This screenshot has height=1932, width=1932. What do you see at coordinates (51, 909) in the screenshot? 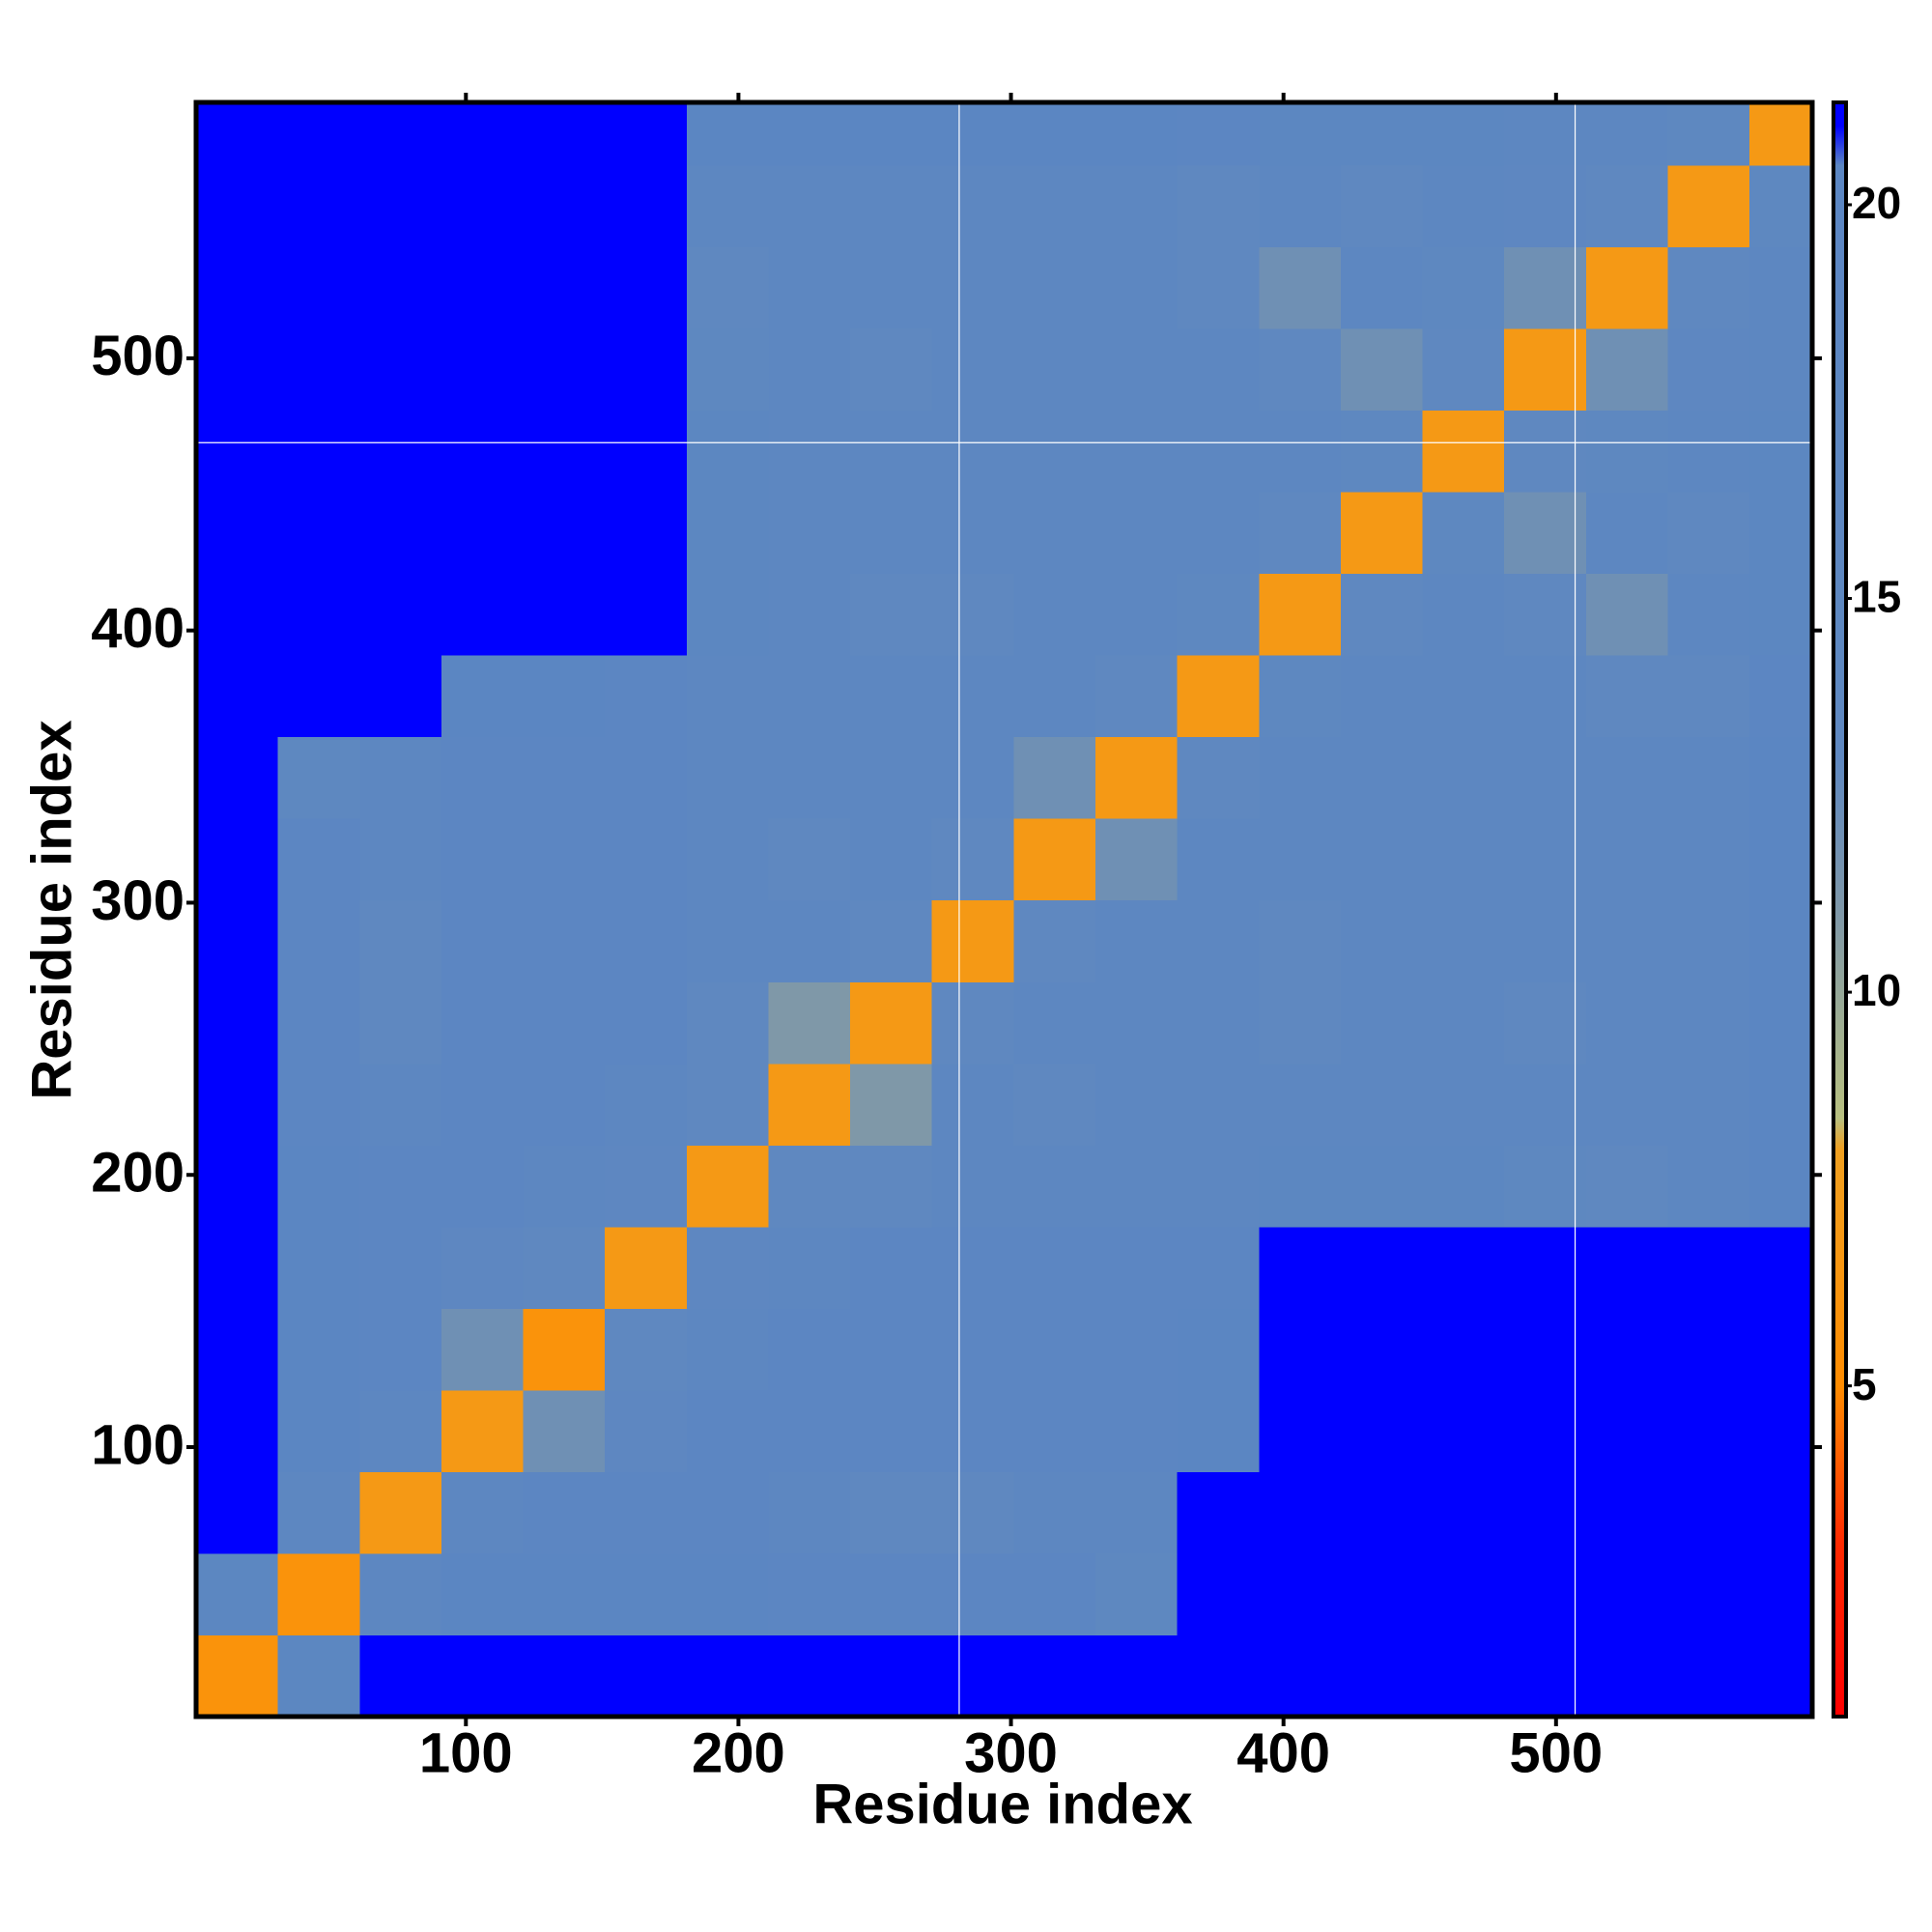
I see `y-axis-title: Residue index` at bounding box center [51, 909].